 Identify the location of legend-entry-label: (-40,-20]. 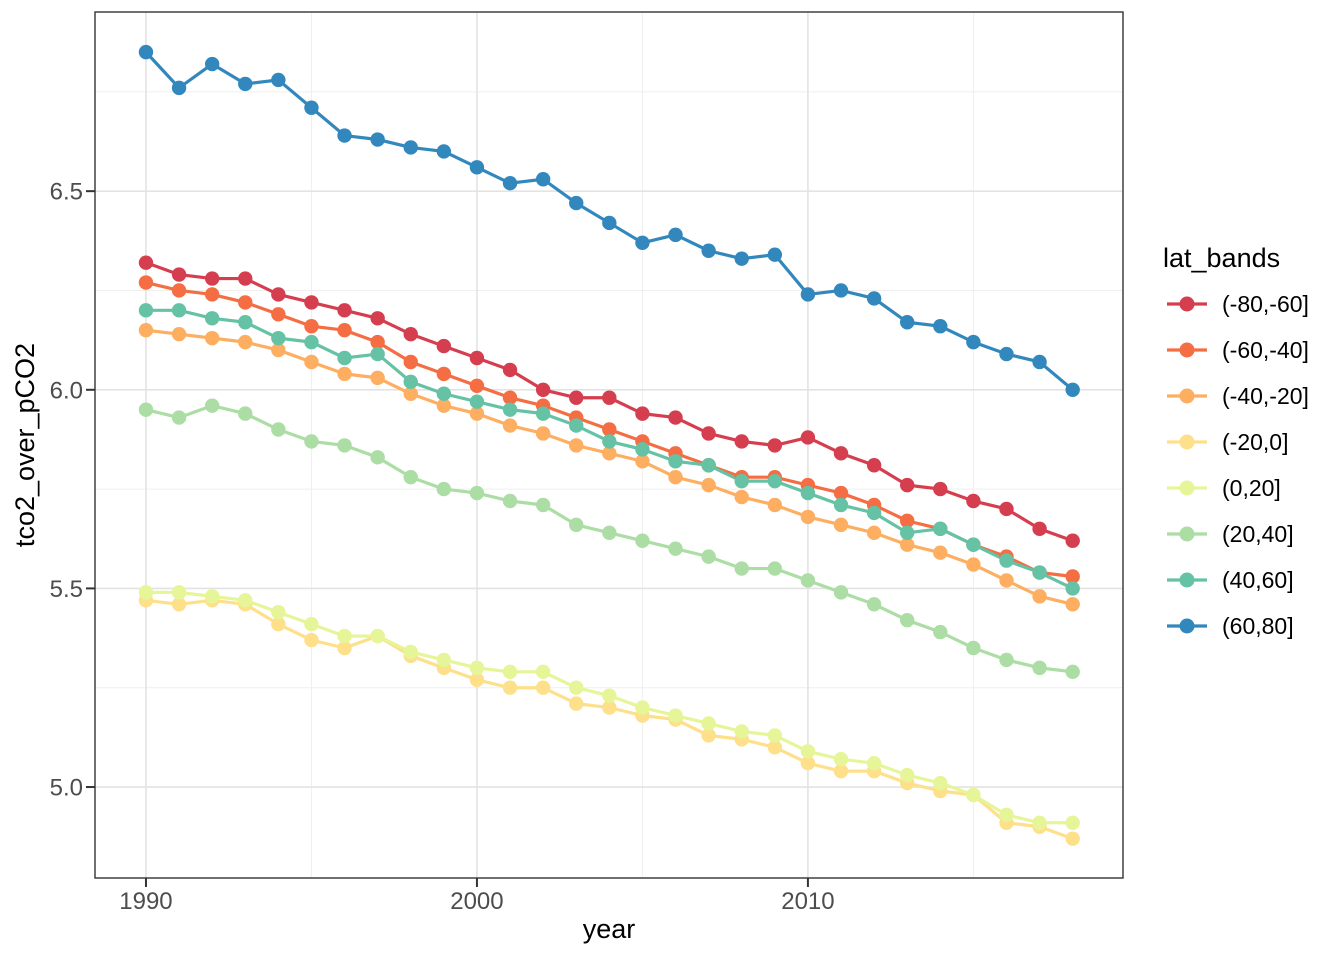
(1265, 396).